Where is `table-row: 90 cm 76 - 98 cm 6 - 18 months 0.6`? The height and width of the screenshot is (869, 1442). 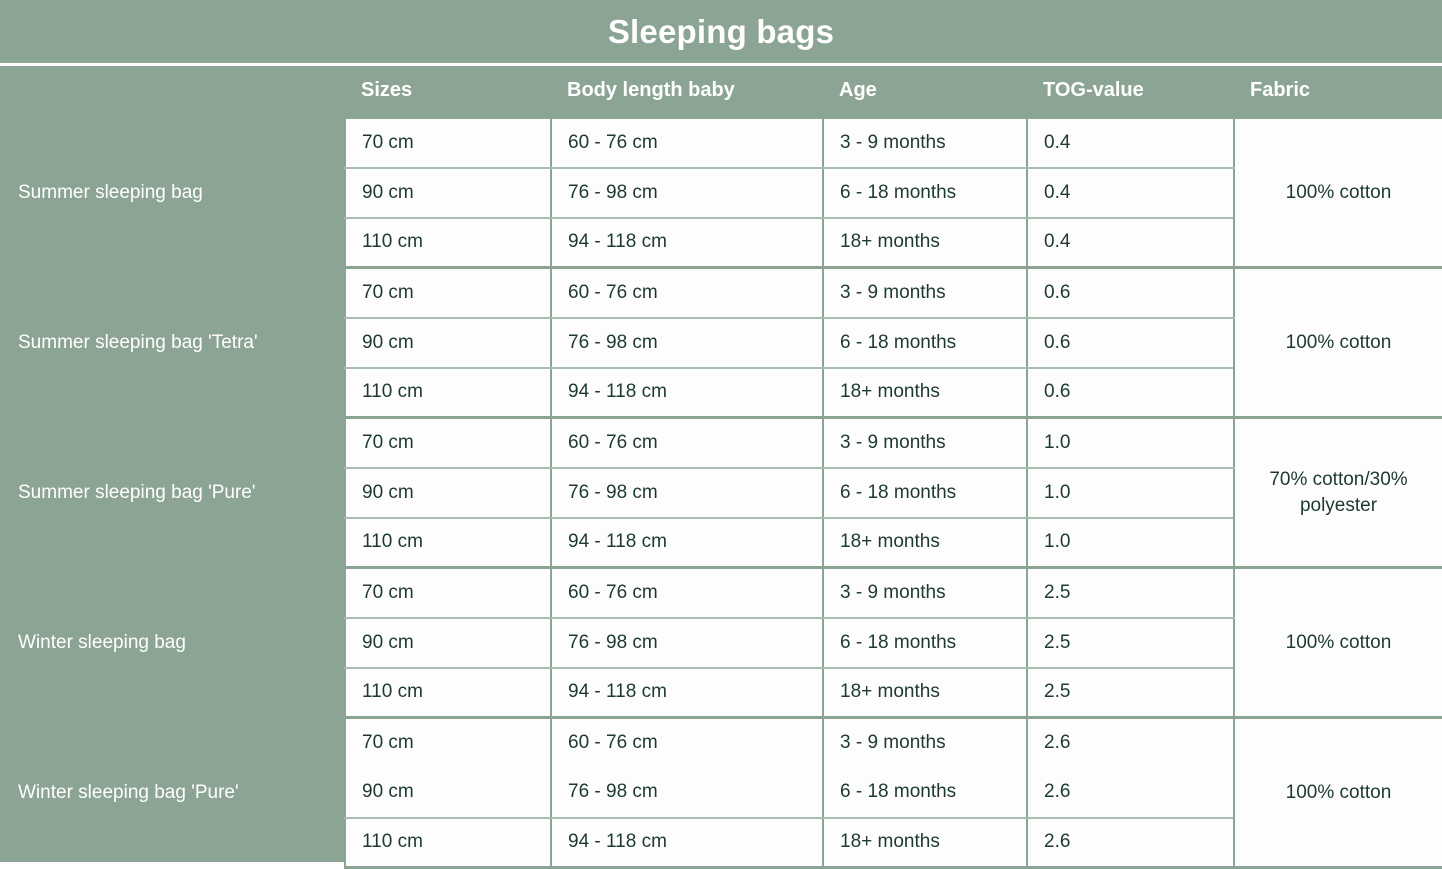
table-row: 90 cm 76 - 98 cm 6 - 18 months 0.6 is located at coordinates (893, 342).